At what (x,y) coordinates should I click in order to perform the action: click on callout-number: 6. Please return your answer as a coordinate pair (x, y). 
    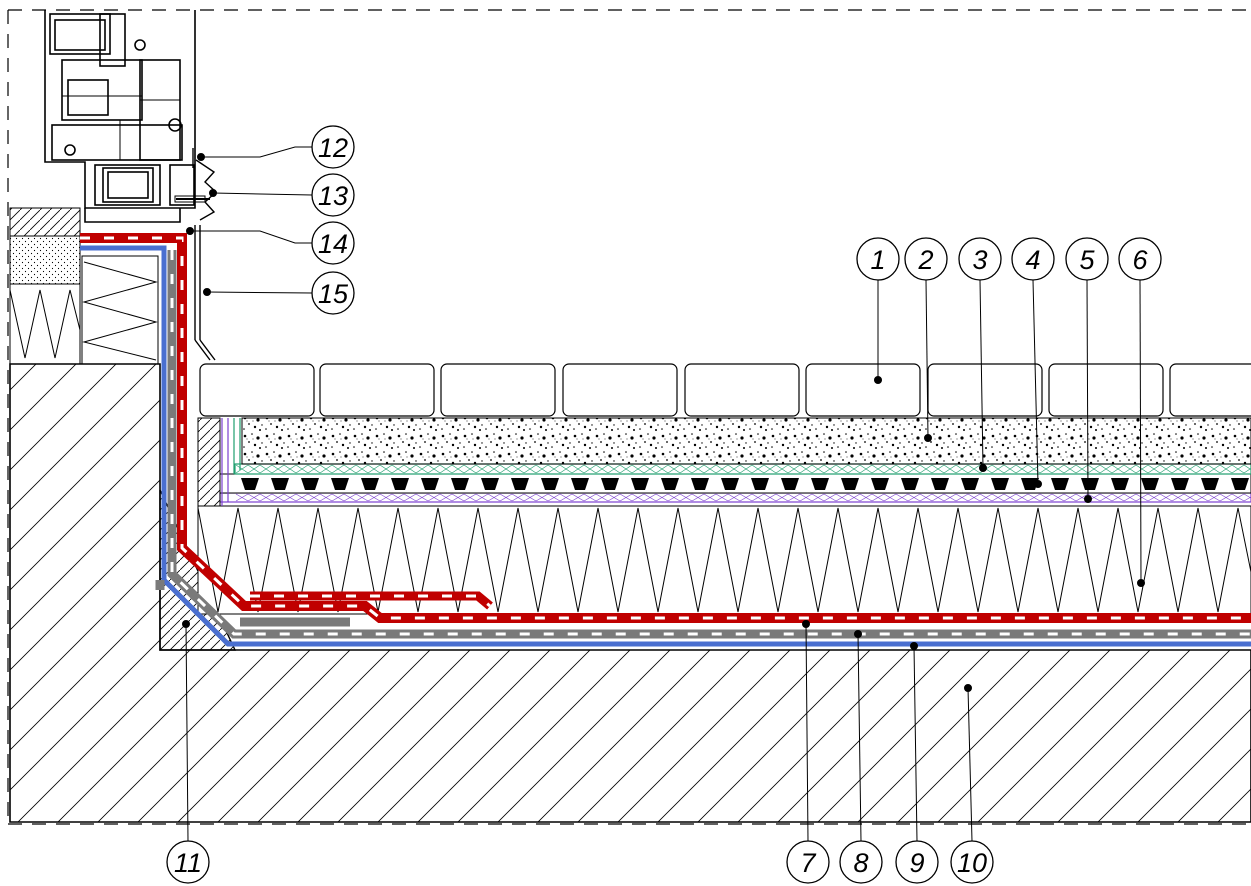
    Looking at the image, I should click on (1140, 260).